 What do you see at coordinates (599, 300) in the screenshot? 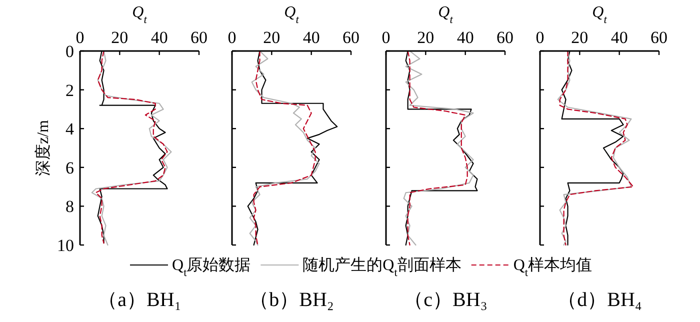
I see `text: （d）BH₄` at bounding box center [599, 300].